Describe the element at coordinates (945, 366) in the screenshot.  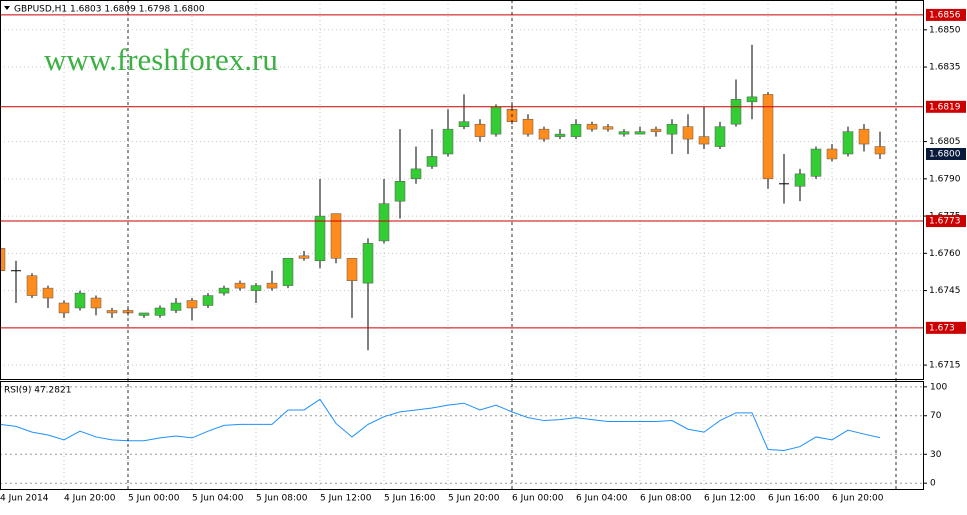
I see `y-tick-label: 1.6715` at that location.